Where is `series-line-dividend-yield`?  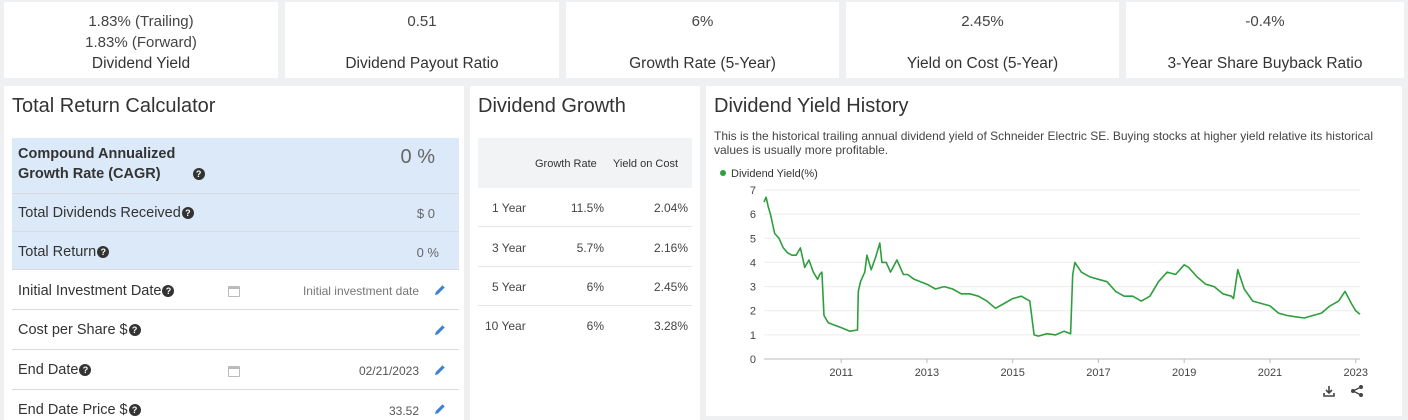 series-line-dividend-yield is located at coordinates (1062, 266).